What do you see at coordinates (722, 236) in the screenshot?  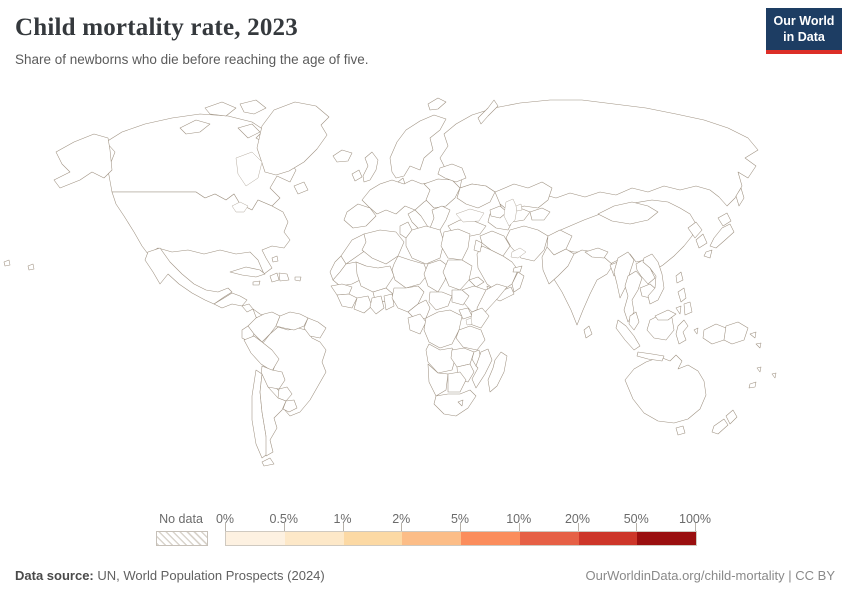 I see `region-japan-honshu` at bounding box center [722, 236].